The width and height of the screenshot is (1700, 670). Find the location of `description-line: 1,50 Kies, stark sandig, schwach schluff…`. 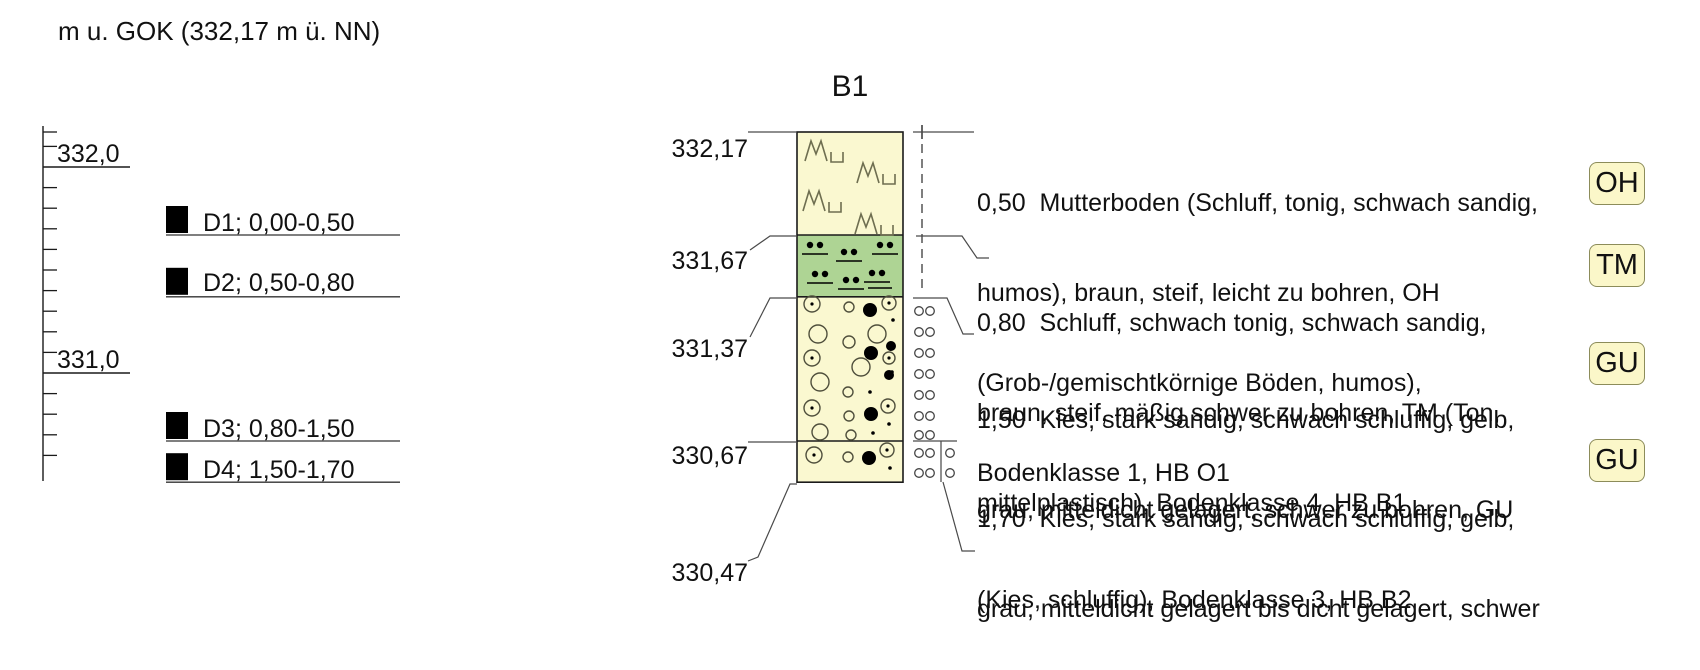

description-line: 1,50 Kies, stark sandig, schwach schluff… is located at coordinates (1246, 420).